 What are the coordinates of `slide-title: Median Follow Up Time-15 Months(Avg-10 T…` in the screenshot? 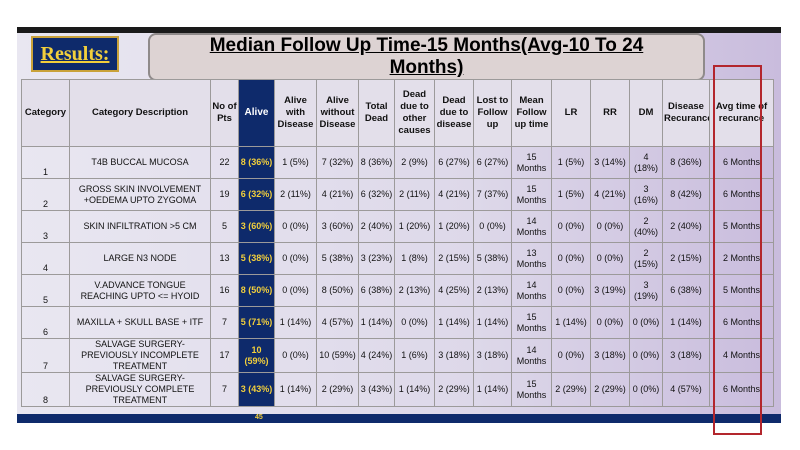 It's located at (426, 57).